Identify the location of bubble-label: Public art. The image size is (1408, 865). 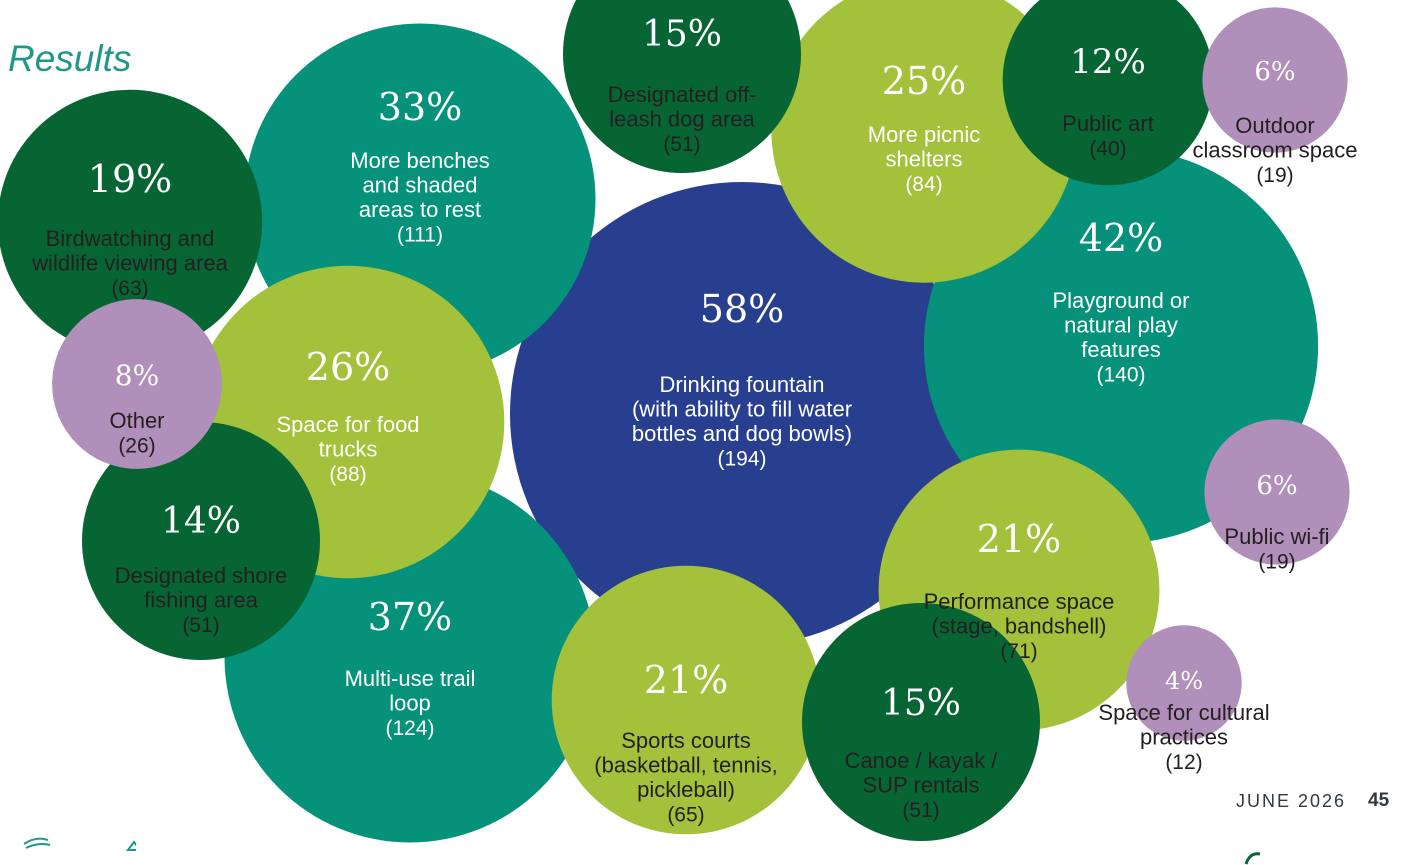
(1108, 123).